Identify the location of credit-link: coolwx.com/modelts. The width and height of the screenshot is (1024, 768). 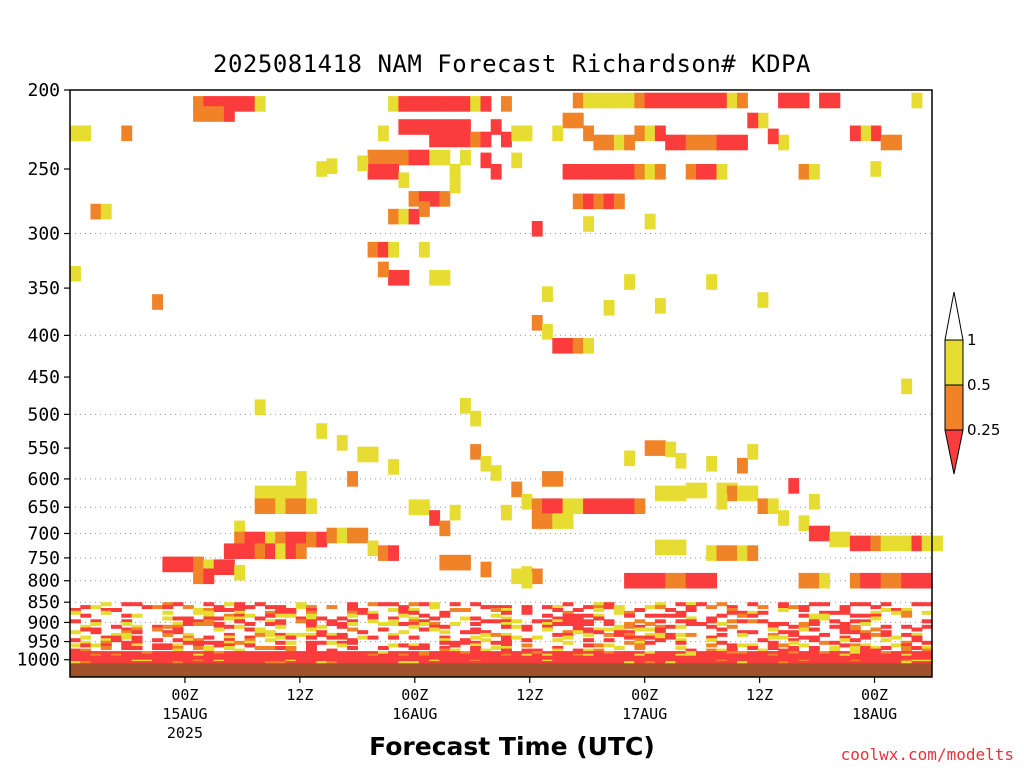
(927, 754).